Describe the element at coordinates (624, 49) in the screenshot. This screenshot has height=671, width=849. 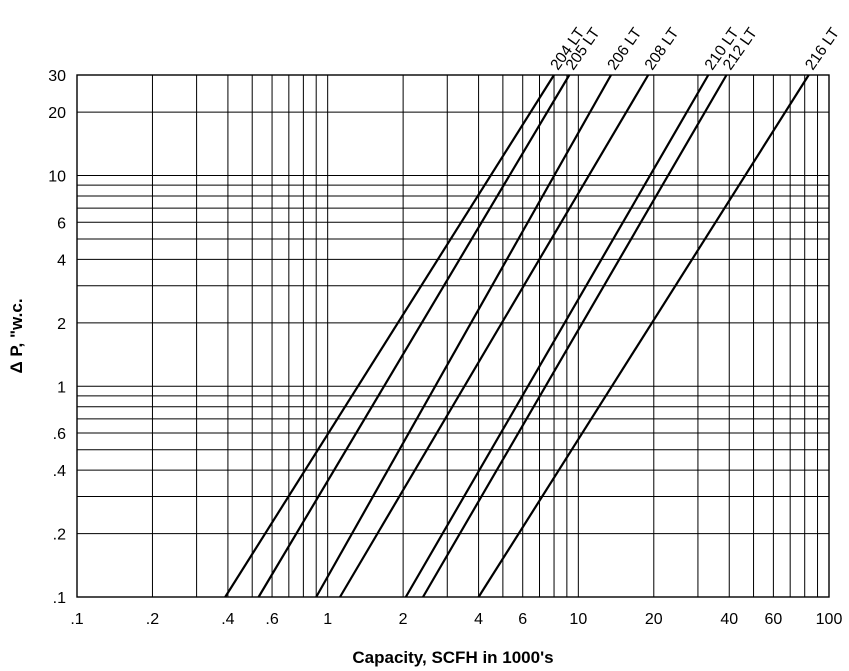
I see `series-label: 206 LT` at that location.